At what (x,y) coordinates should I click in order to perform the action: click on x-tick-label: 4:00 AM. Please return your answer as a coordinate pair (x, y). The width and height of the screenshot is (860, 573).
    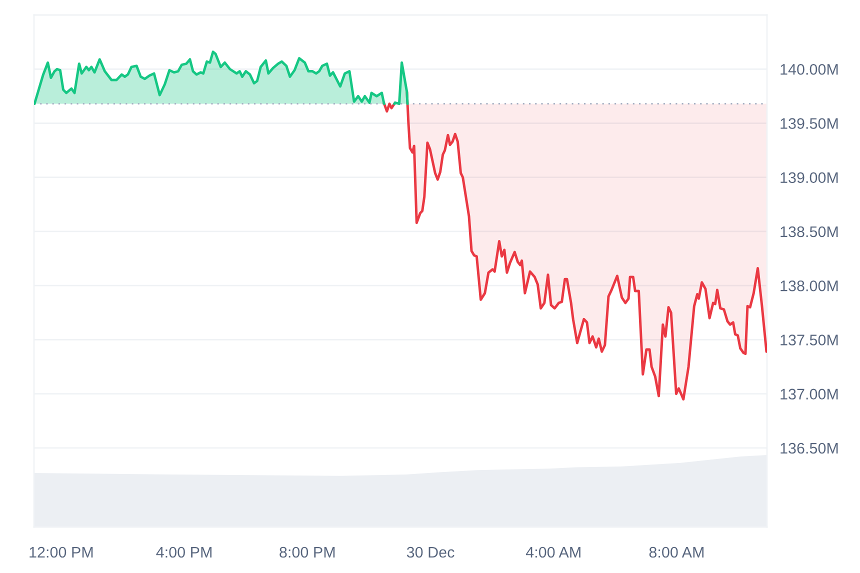
    Looking at the image, I should click on (553, 552).